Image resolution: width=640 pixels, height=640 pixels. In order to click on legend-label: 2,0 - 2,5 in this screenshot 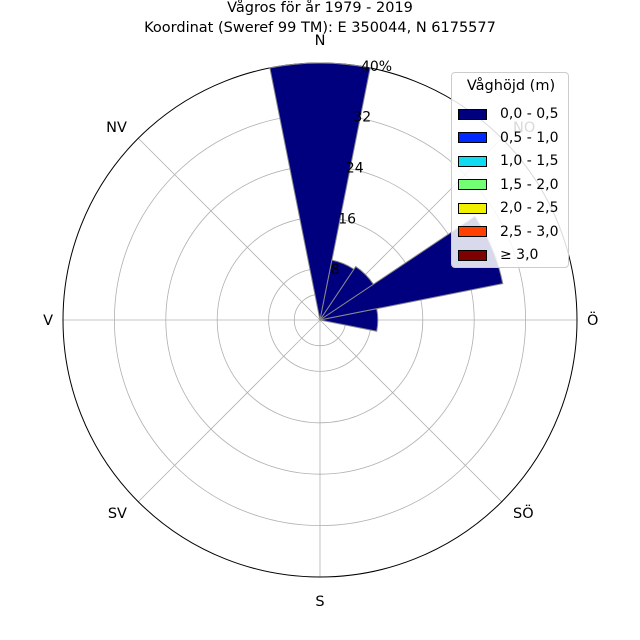, I will do `click(529, 208)`.